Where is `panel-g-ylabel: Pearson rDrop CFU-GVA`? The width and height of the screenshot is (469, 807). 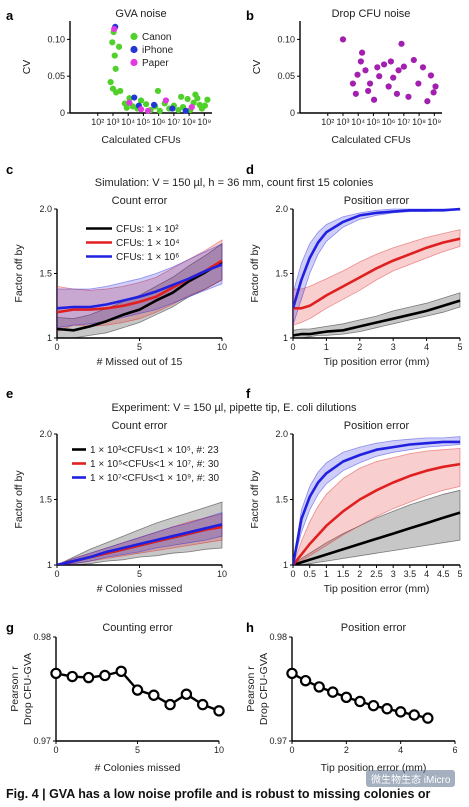 panel-g-ylabel: Pearson rDrop CFU-GVA is located at coordinates (21, 689).